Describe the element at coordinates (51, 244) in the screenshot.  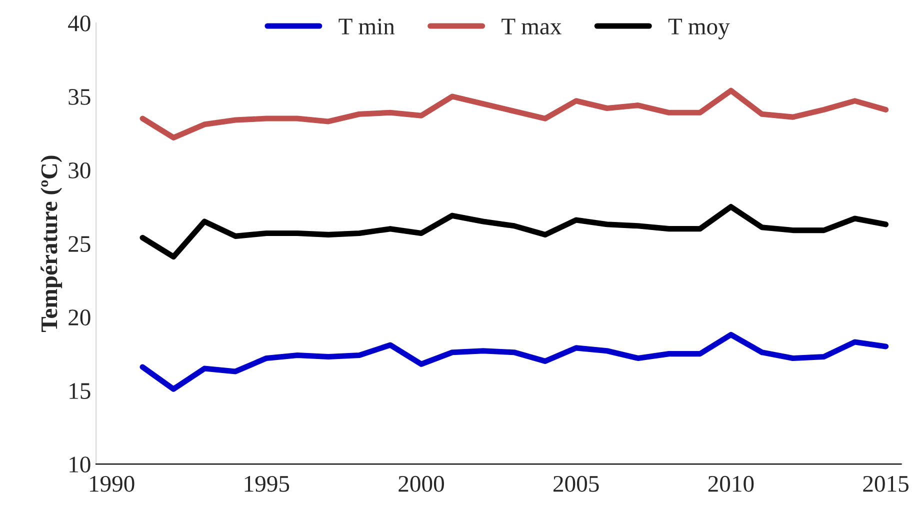
I see `y-axis-title: Température (ºC)` at that location.